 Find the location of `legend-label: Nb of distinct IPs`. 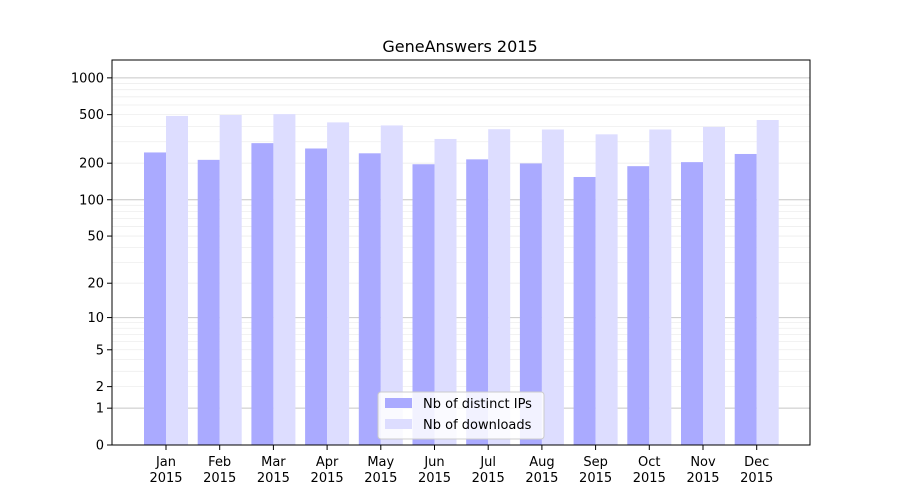

legend-label: Nb of distinct IPs is located at coordinates (477, 404).